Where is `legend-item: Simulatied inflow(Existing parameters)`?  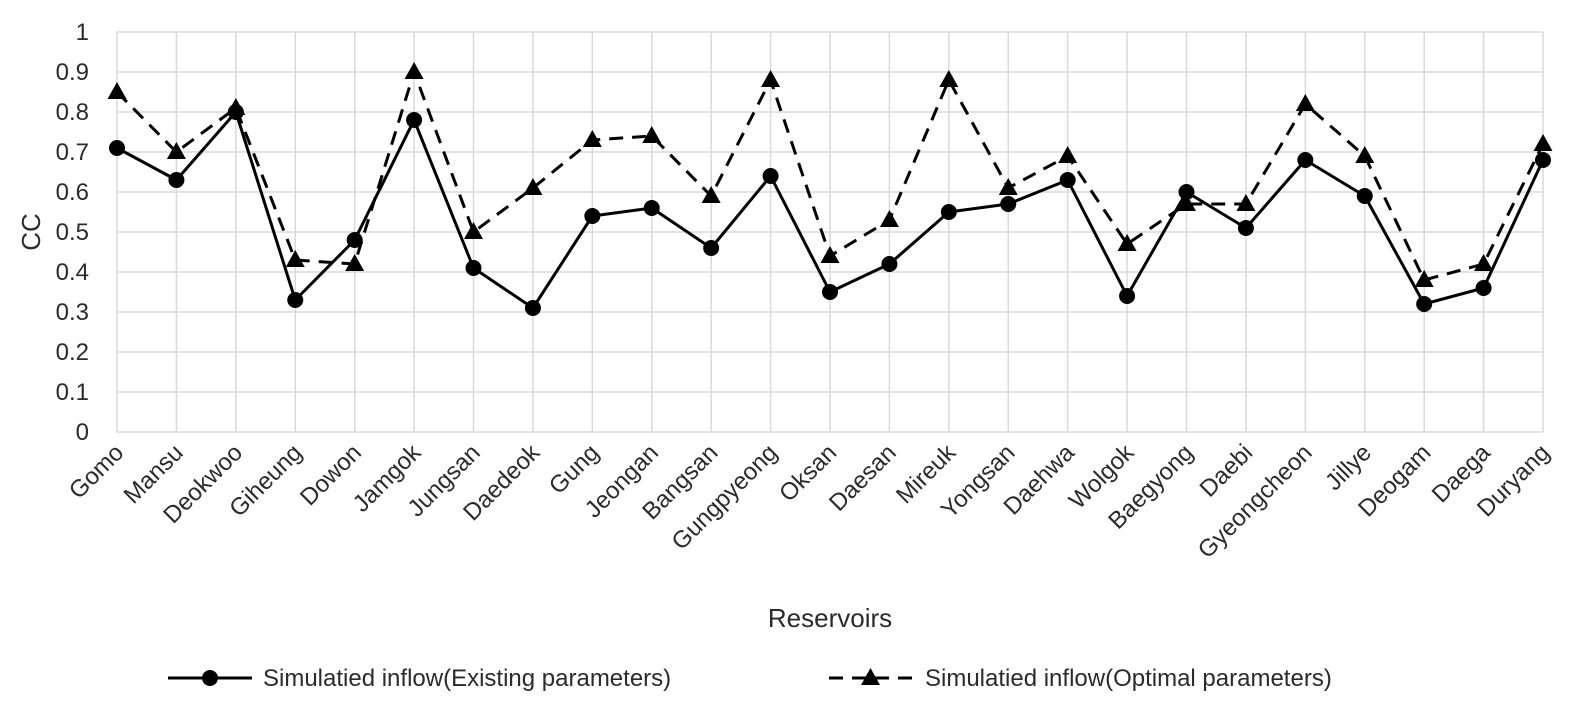 legend-item: Simulatied inflow(Existing parameters) is located at coordinates (419, 678).